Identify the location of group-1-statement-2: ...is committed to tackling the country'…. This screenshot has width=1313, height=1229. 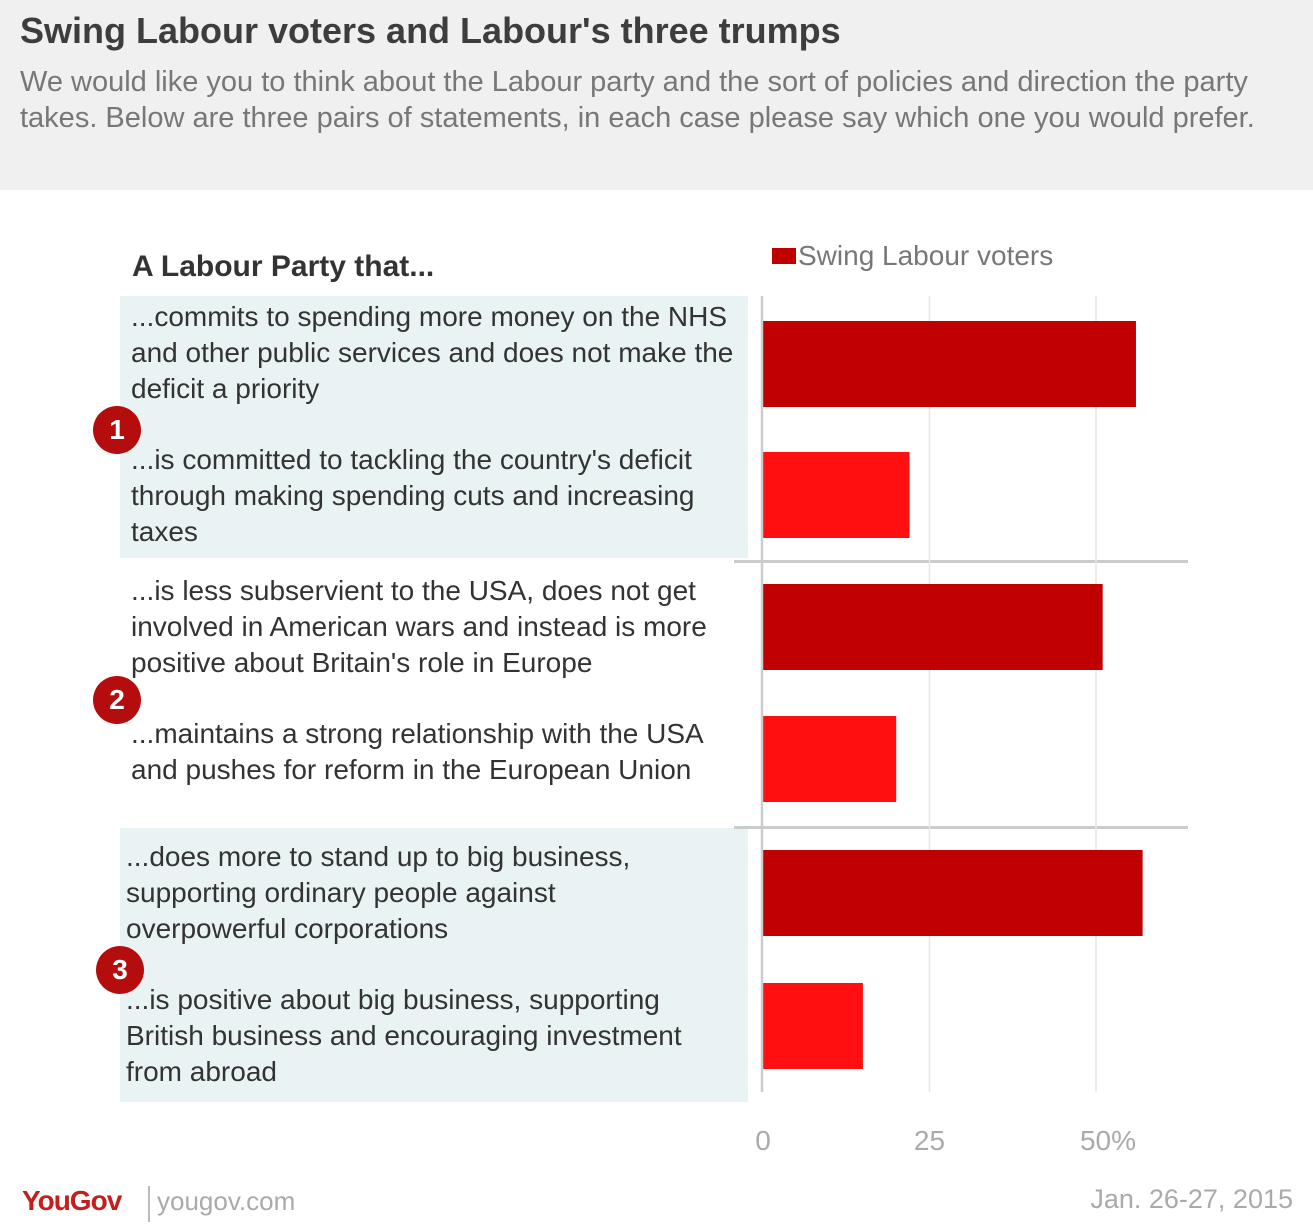
(413, 495).